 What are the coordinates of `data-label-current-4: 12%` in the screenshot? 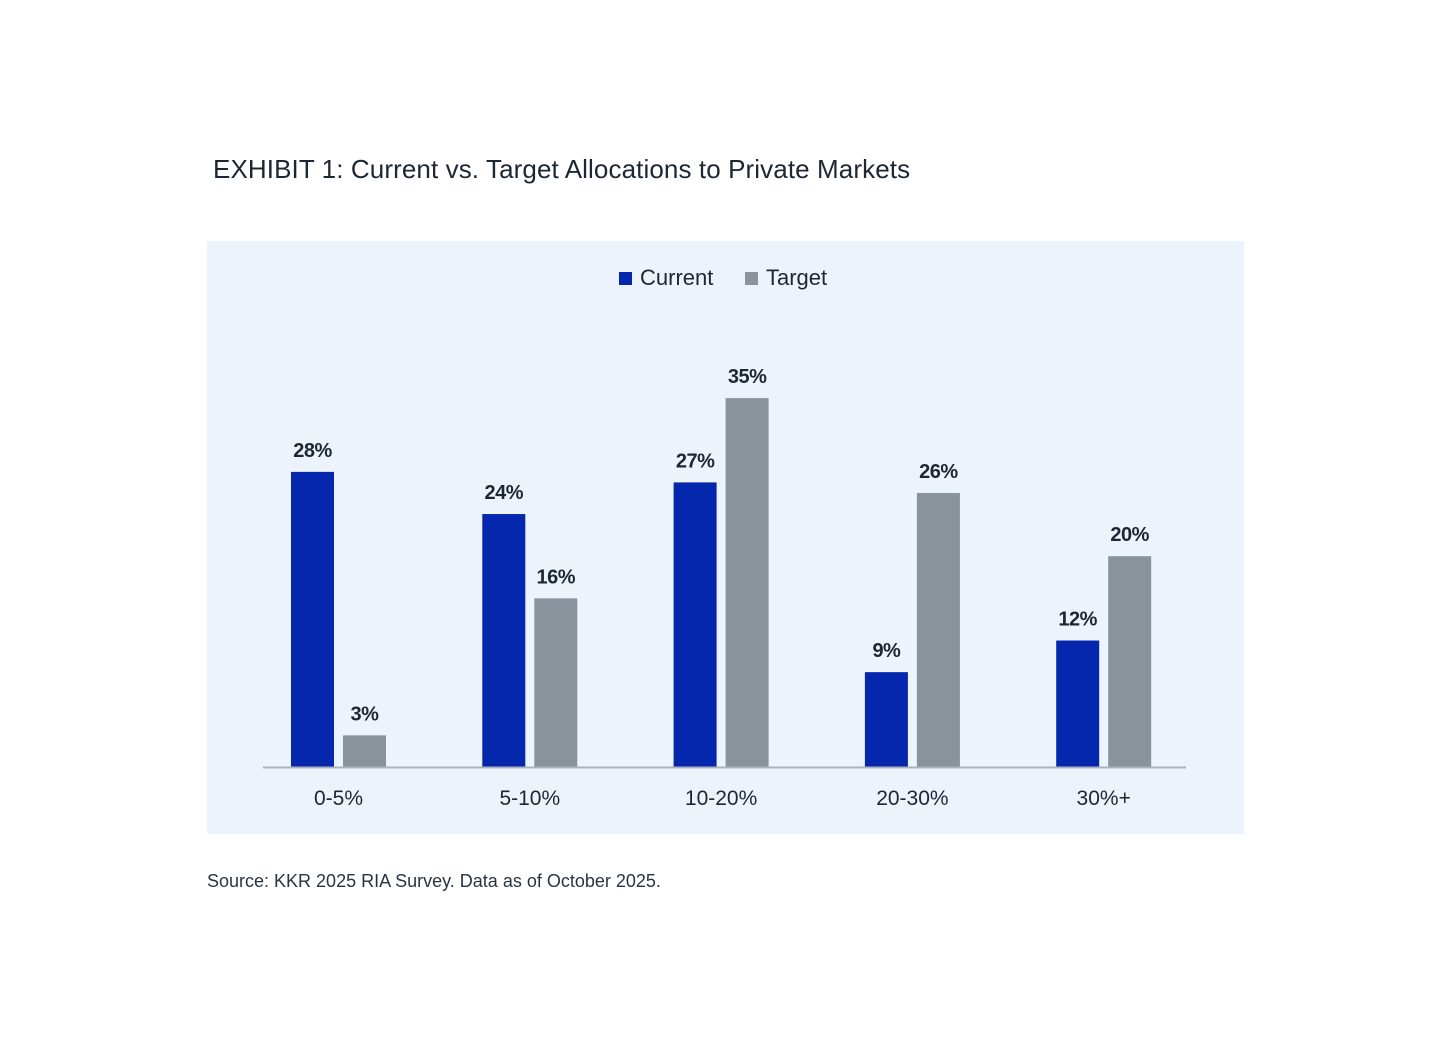 It's located at (1077, 620).